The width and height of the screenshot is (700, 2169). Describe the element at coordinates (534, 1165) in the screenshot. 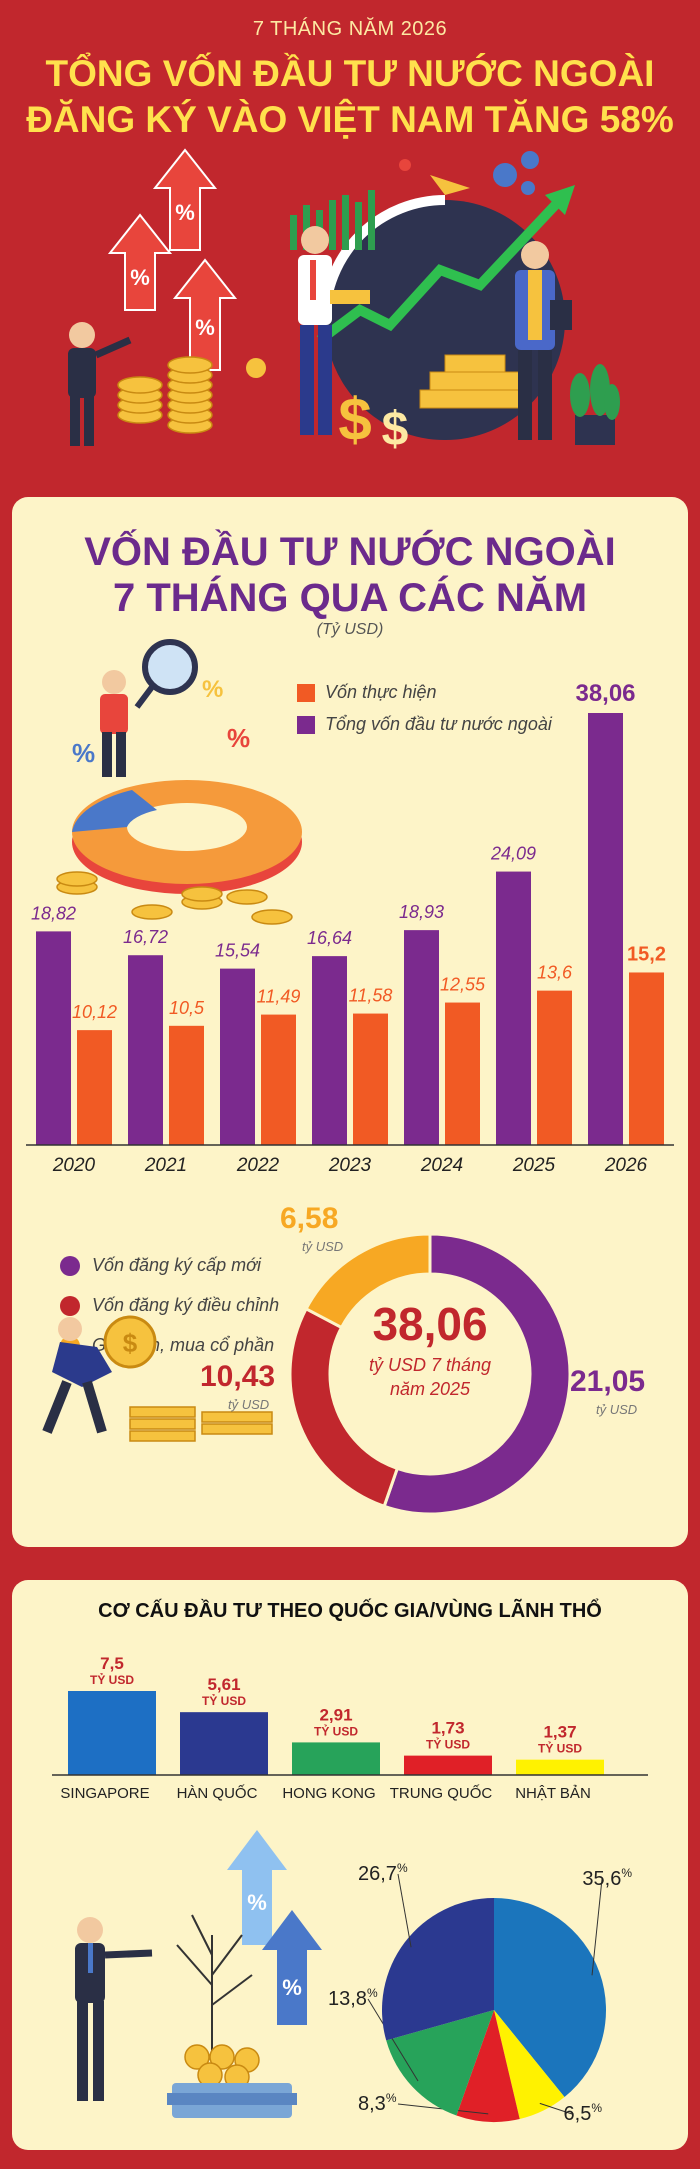

I see `year-label-2025: 2025` at that location.